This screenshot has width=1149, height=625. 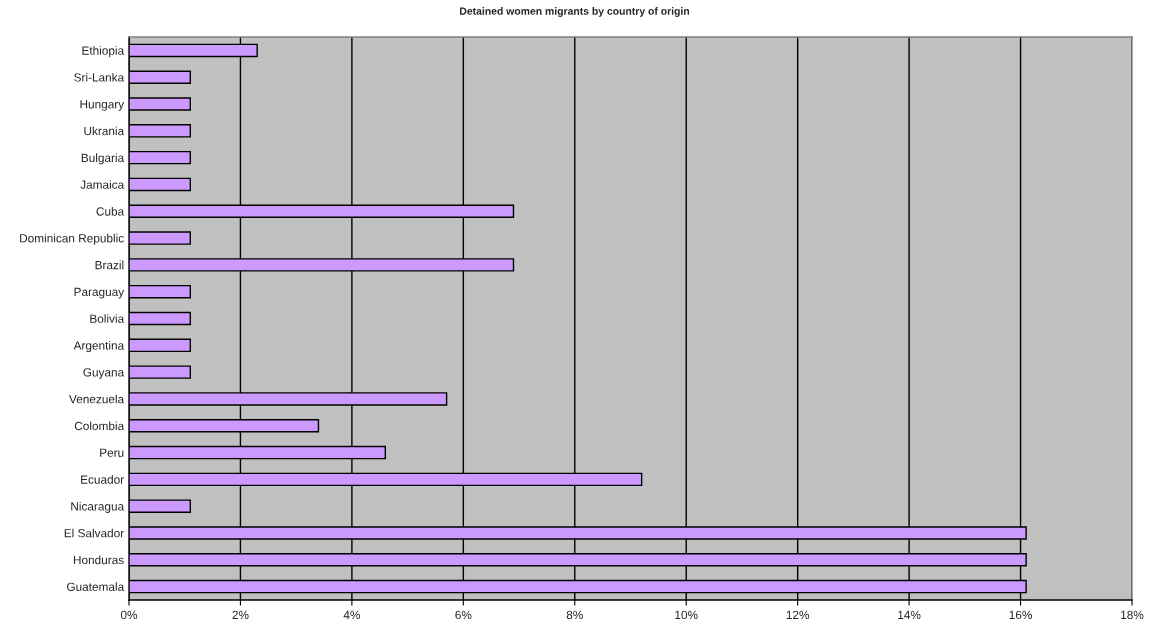 I want to click on y-tick-label: Nicaragua, so click(x=98, y=507).